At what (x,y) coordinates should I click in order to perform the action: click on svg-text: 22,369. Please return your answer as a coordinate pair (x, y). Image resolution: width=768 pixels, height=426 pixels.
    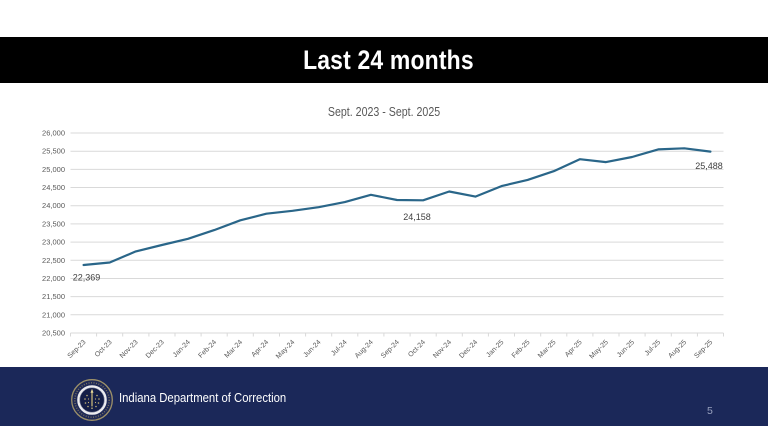
    Looking at the image, I should click on (87, 278).